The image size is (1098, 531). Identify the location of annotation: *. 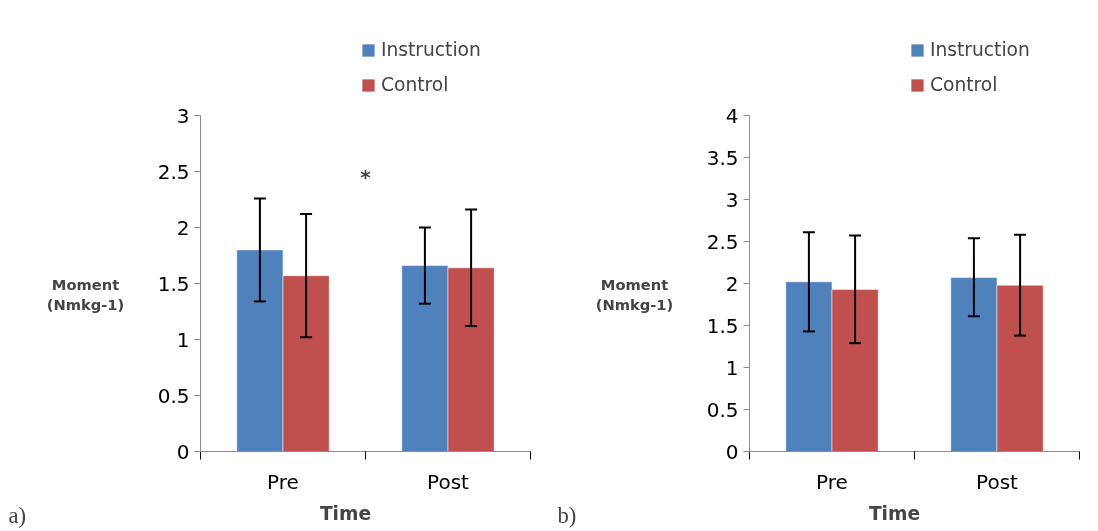
(366, 177).